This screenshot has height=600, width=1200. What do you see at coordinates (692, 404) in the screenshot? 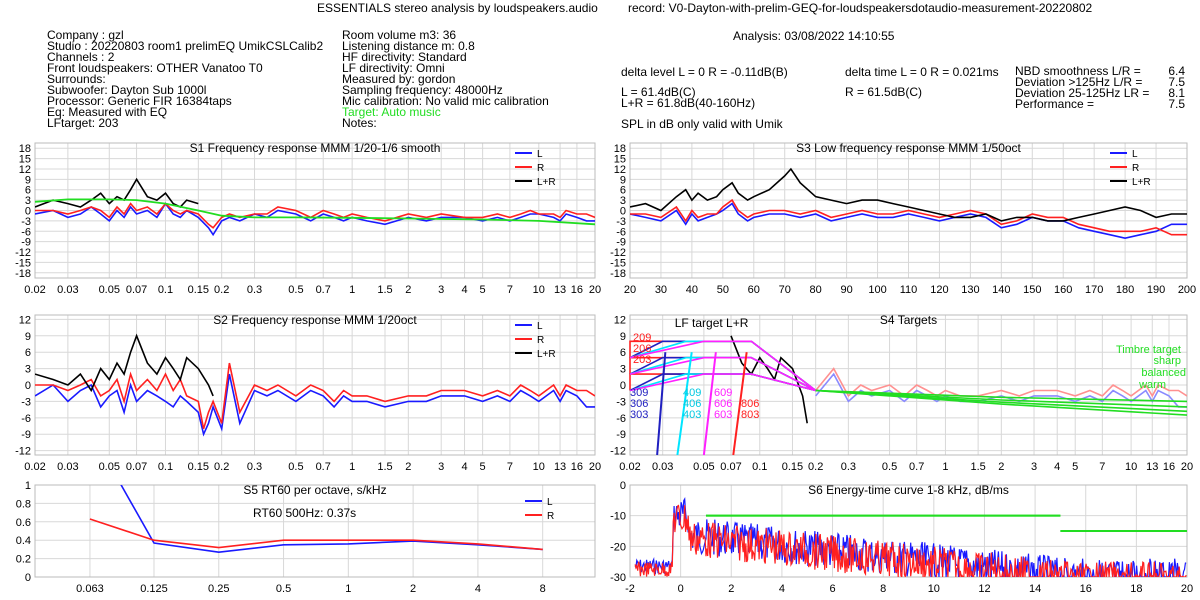
I see `lf-target-label-cyan: 406` at bounding box center [692, 404].